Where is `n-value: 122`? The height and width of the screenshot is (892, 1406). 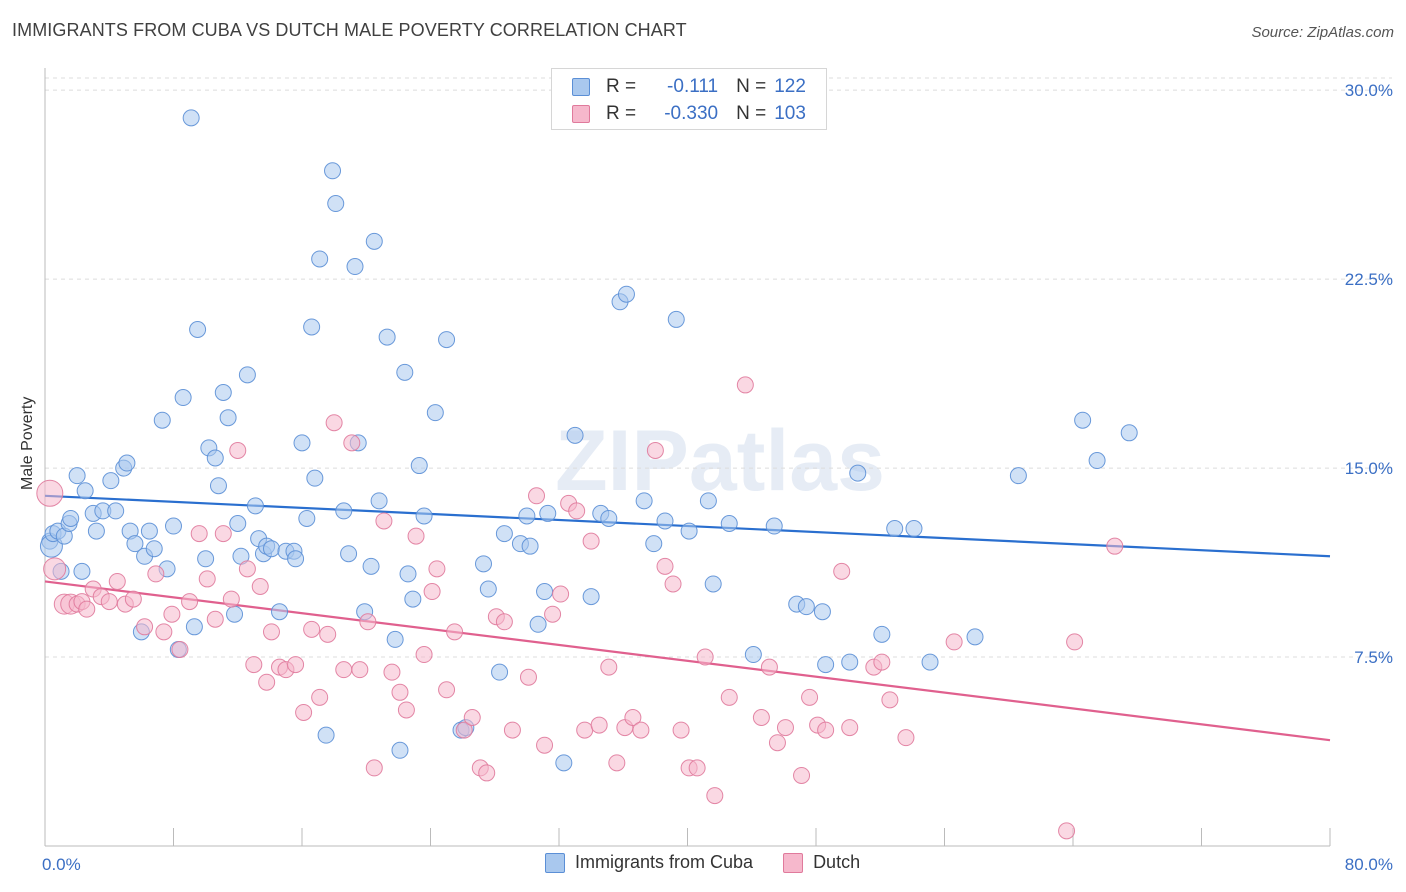
n-value: 122 is located at coordinates (790, 86).